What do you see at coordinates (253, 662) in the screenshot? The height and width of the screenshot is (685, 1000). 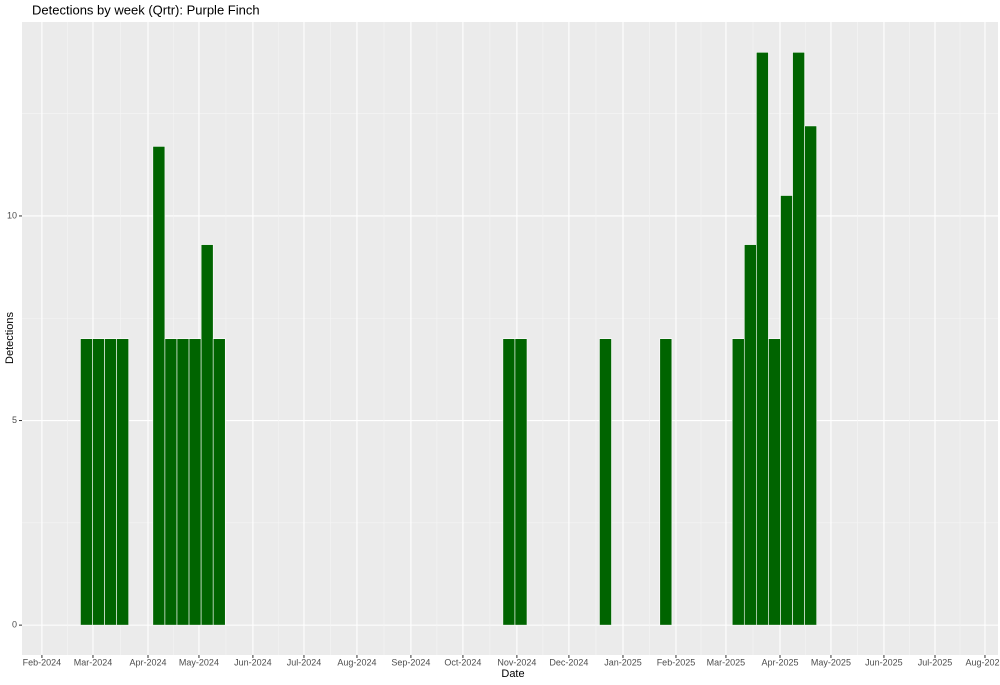 I see `x-tick-label: Jun-2024` at bounding box center [253, 662].